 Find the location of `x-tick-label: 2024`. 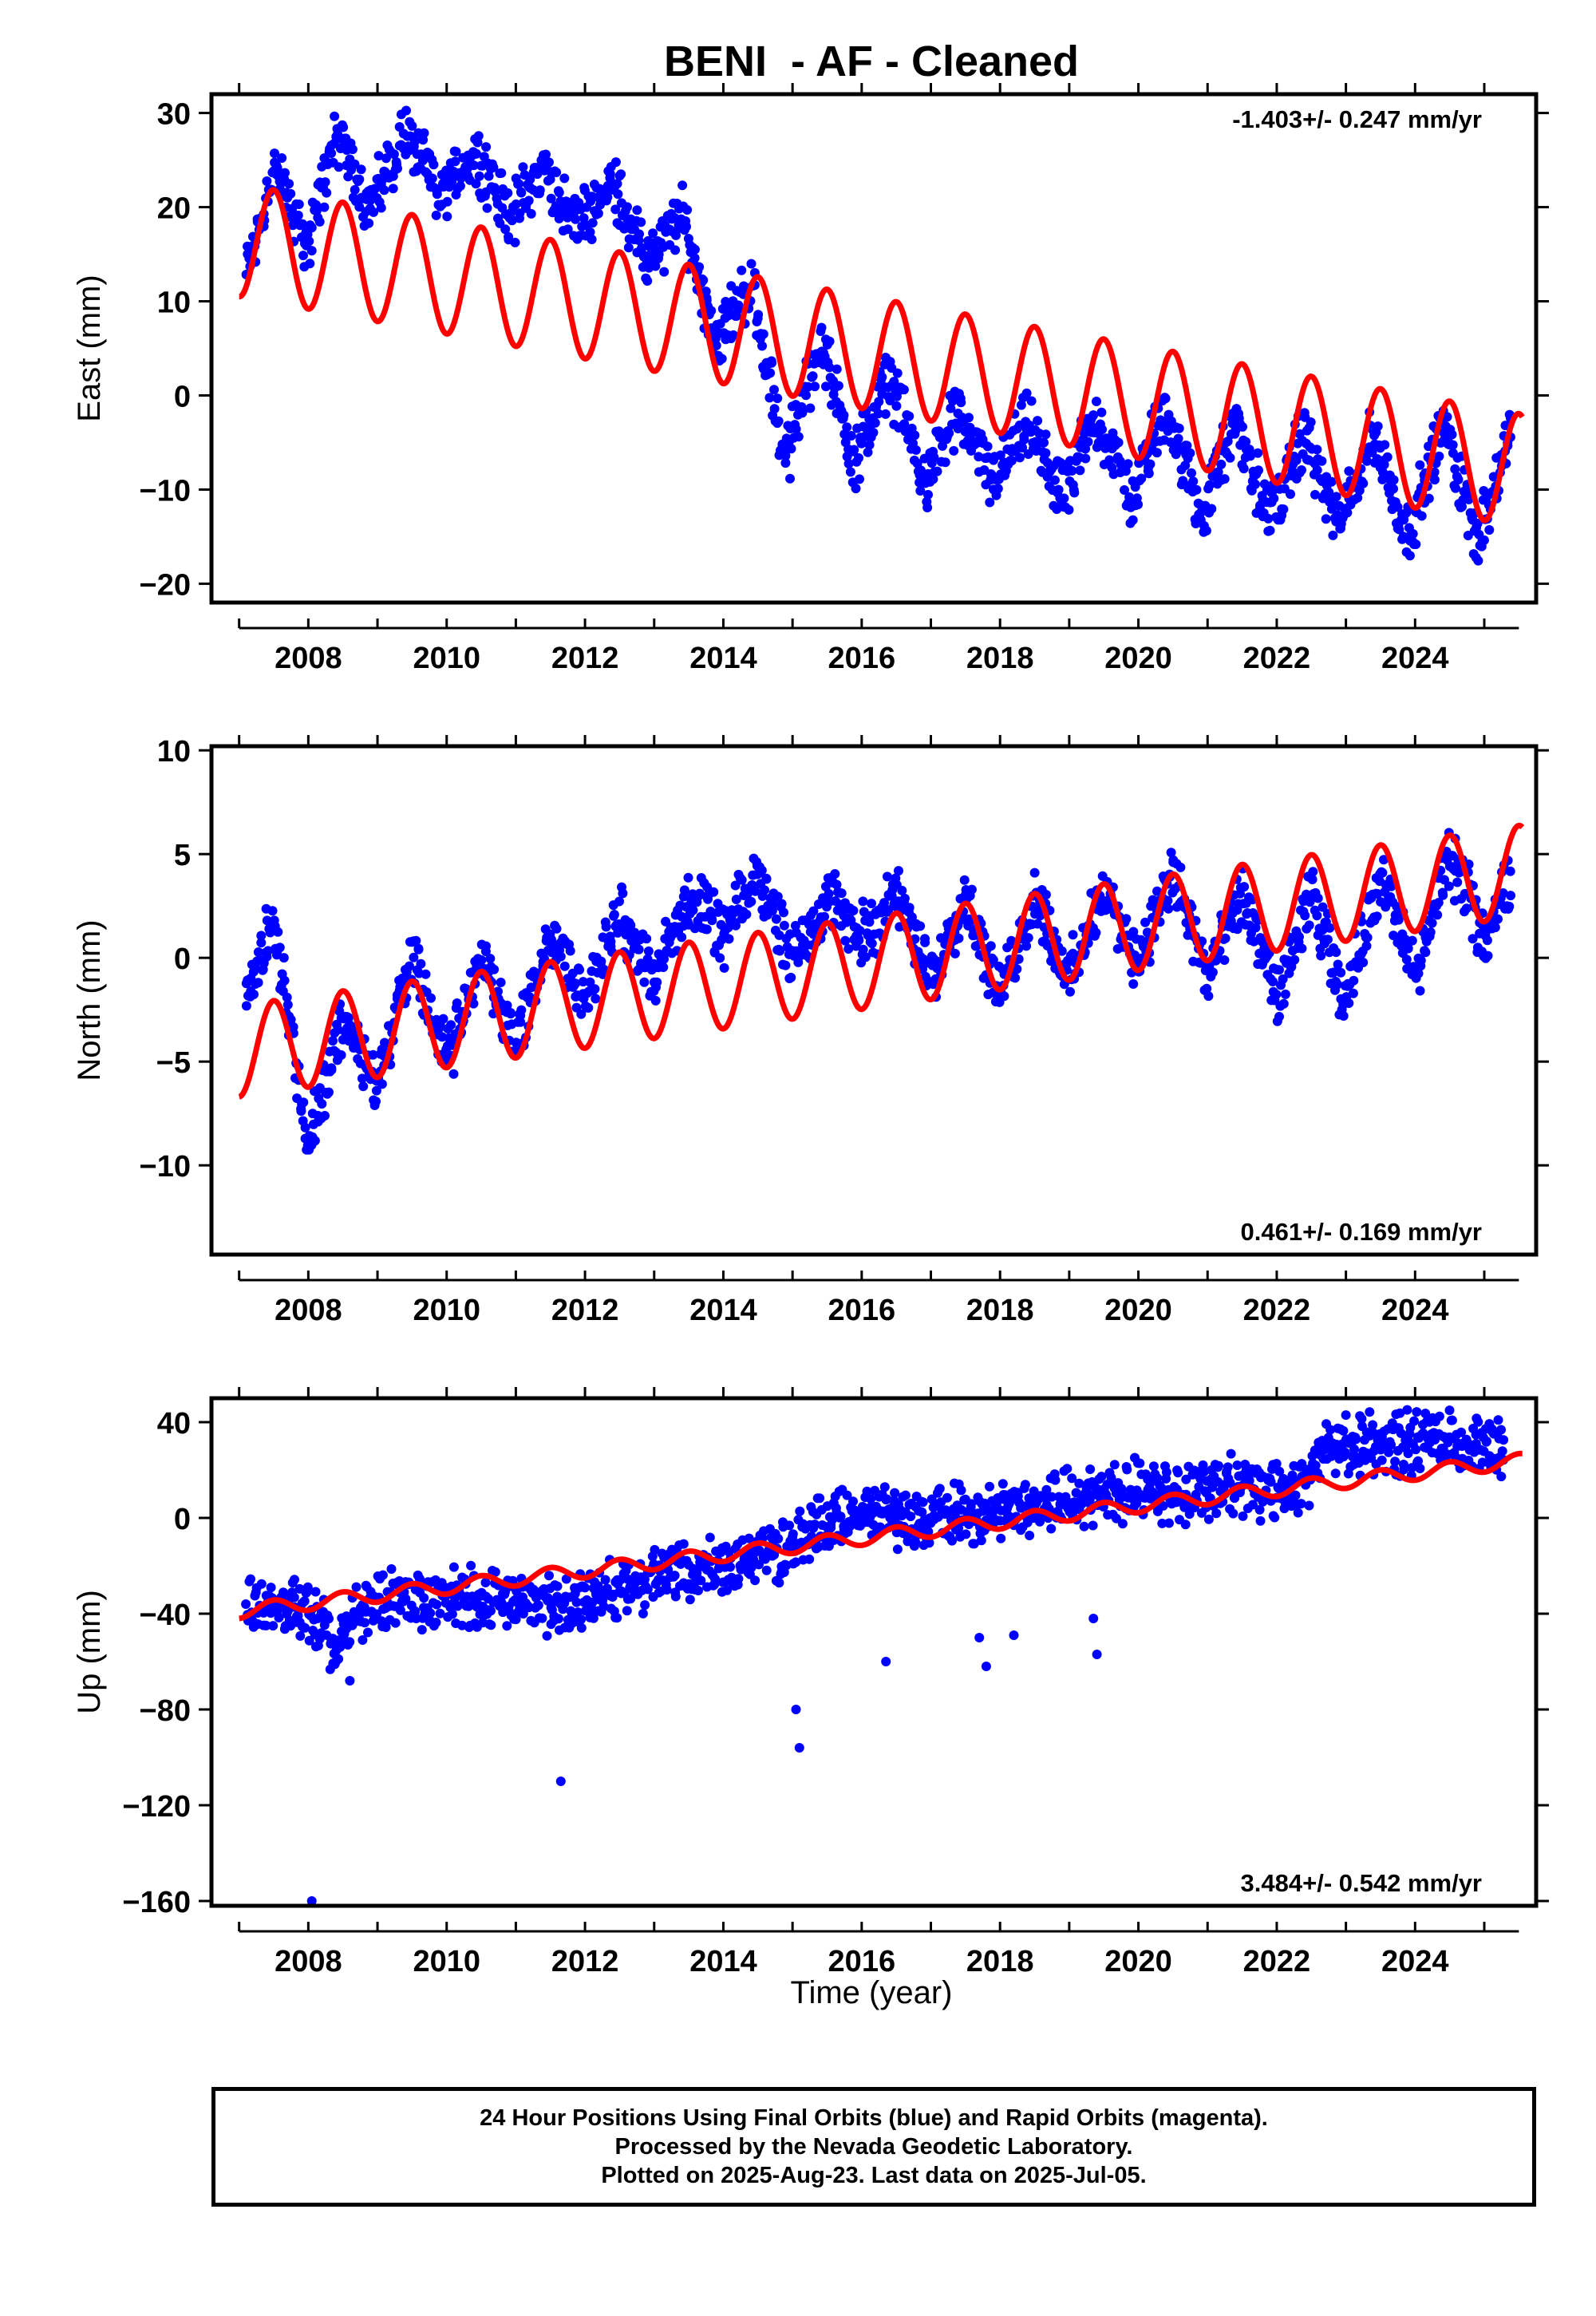

x-tick-label: 2024 is located at coordinates (1415, 1962).